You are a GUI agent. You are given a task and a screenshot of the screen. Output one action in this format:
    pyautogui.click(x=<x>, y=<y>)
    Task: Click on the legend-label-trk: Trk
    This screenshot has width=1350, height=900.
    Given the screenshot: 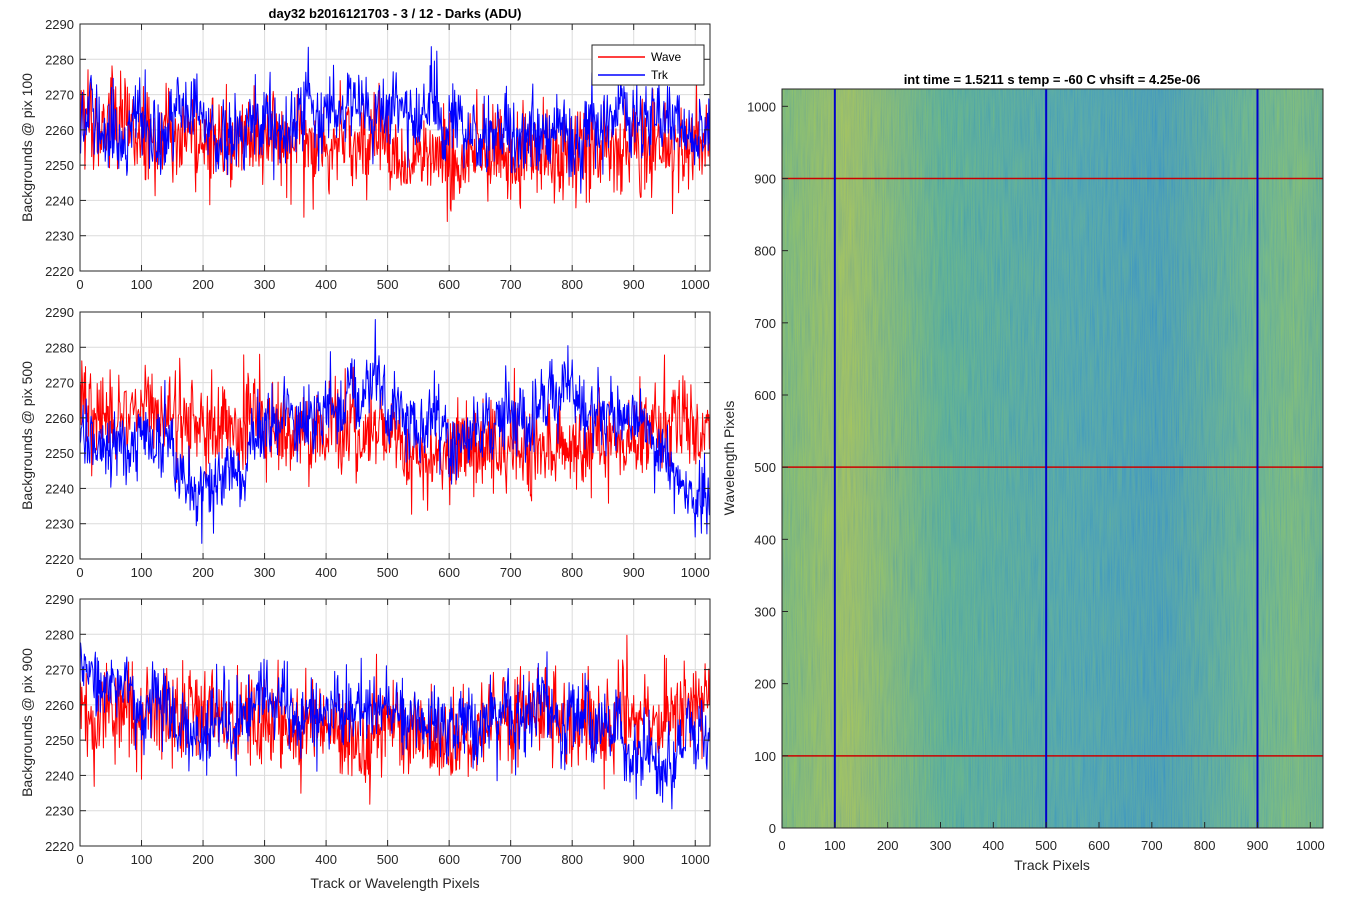 What is the action you would take?
    pyautogui.click(x=660, y=75)
    